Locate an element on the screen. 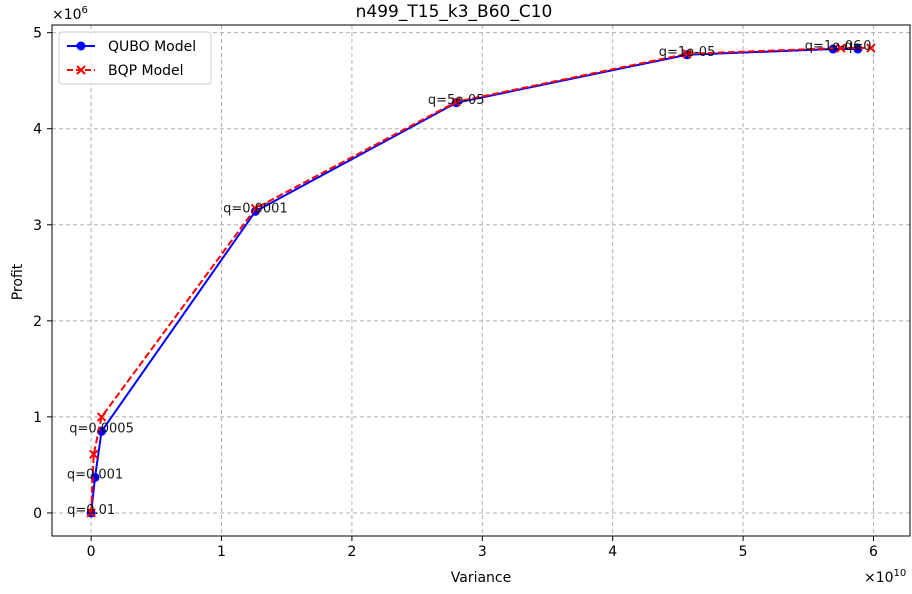 Image resolution: width=912 pixels, height=594 pixels. x-axis-label: Variance is located at coordinates (481, 578).